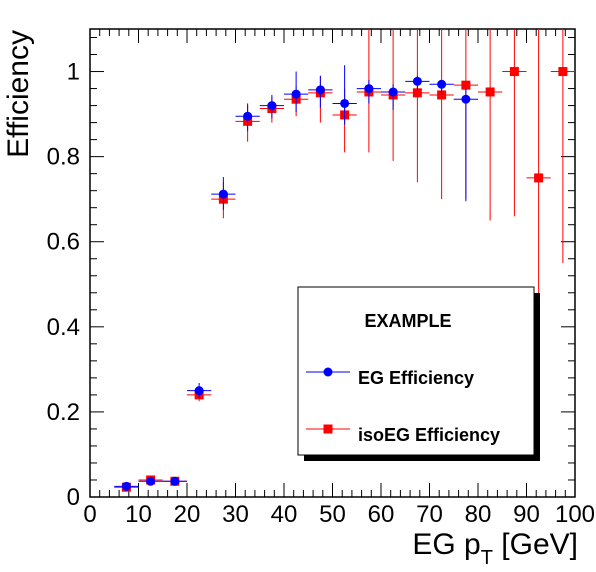 Image resolution: width=596 pixels, height=572 pixels. Describe the element at coordinates (478, 514) in the screenshot. I see `x-tick-label: 80` at that location.